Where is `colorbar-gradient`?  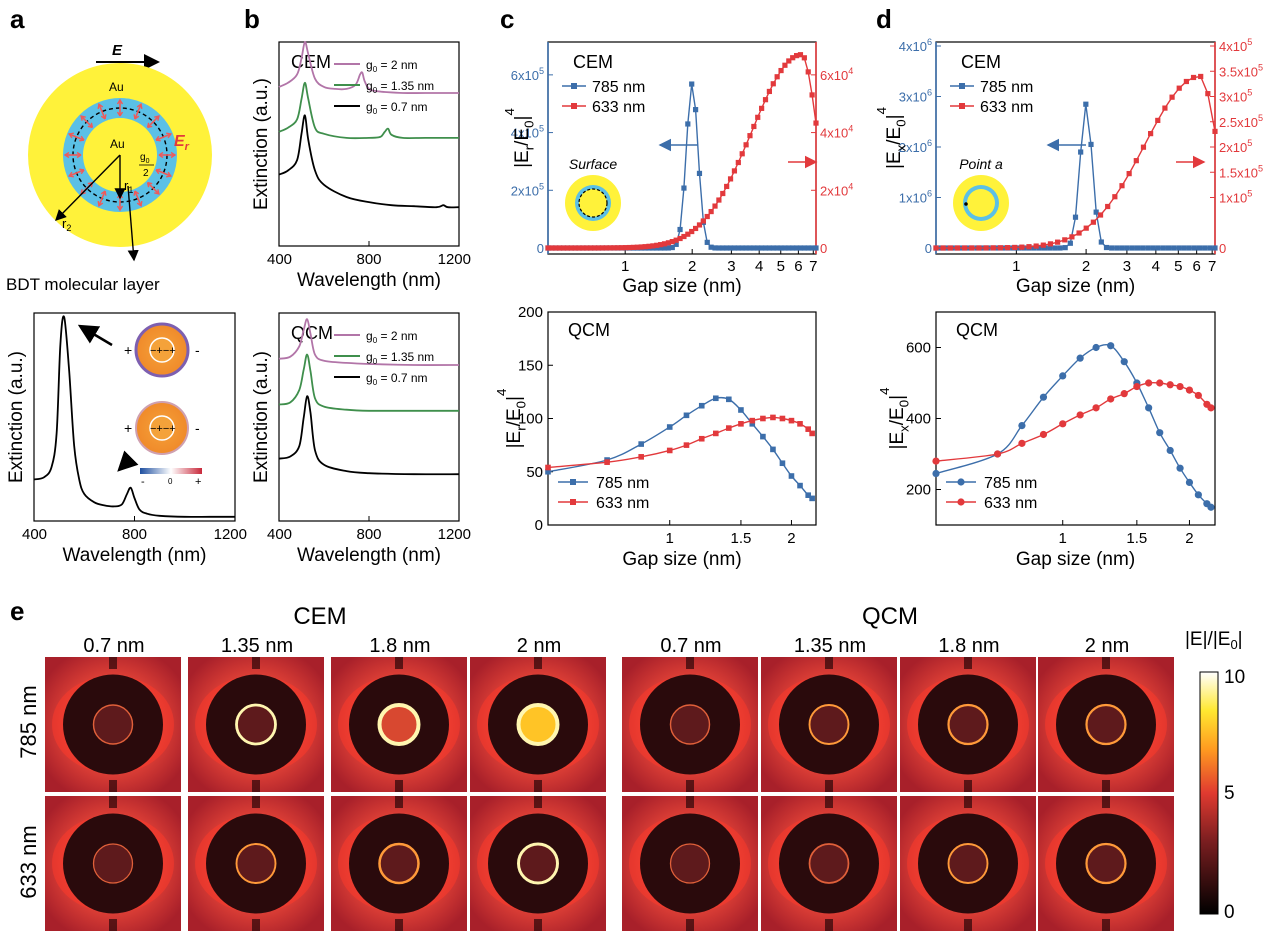
colorbar-gradient is located at coordinates (1209, 793).